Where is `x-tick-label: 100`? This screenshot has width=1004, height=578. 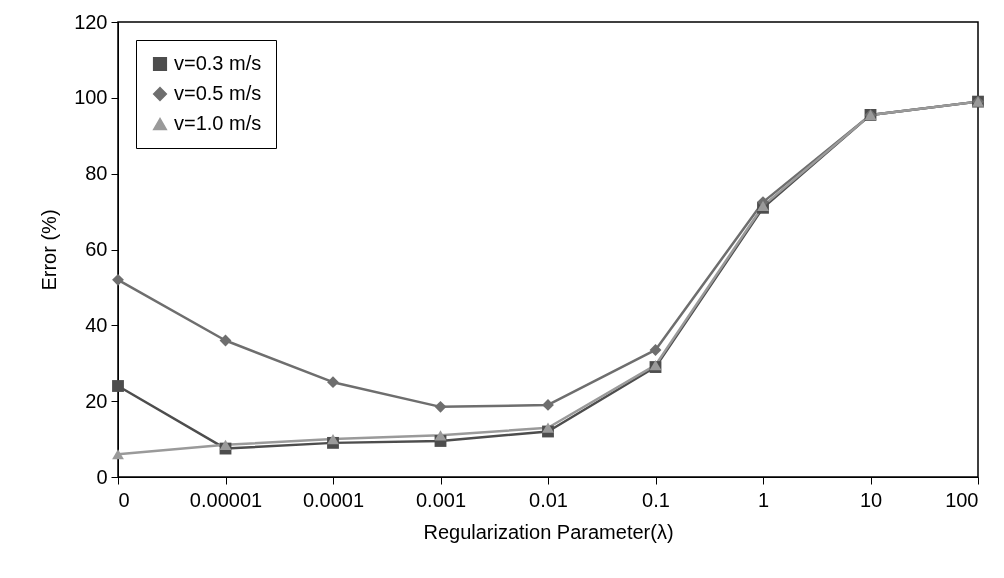 x-tick-label: 100 is located at coordinates (962, 499).